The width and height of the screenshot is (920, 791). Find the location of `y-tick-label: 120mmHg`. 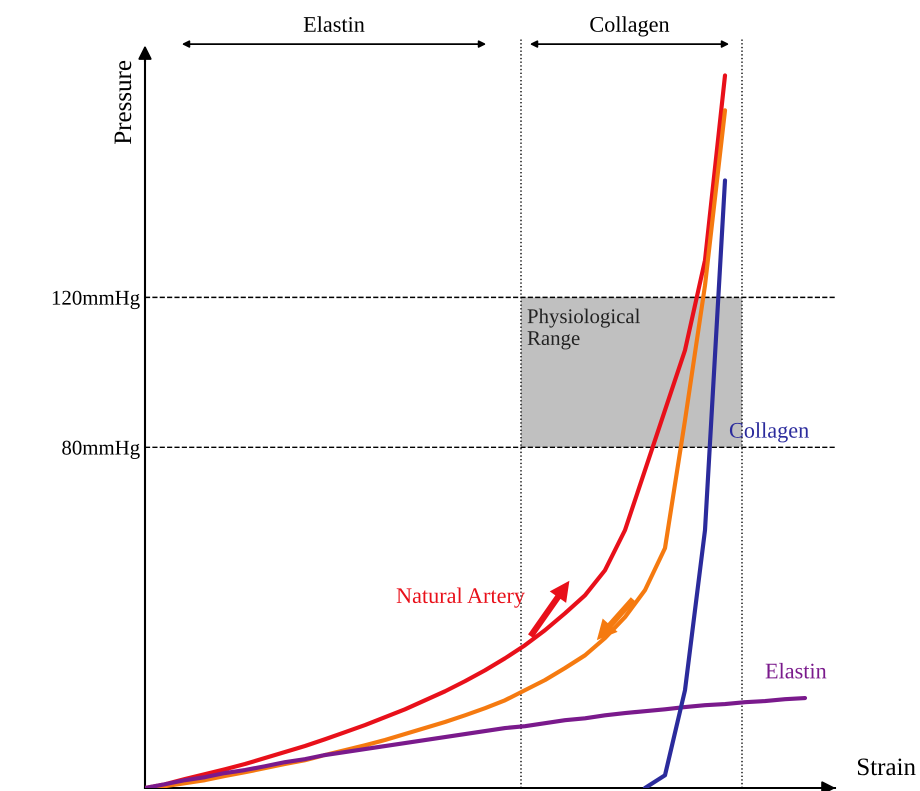

y-tick-label: 120mmHg is located at coordinates (96, 300).